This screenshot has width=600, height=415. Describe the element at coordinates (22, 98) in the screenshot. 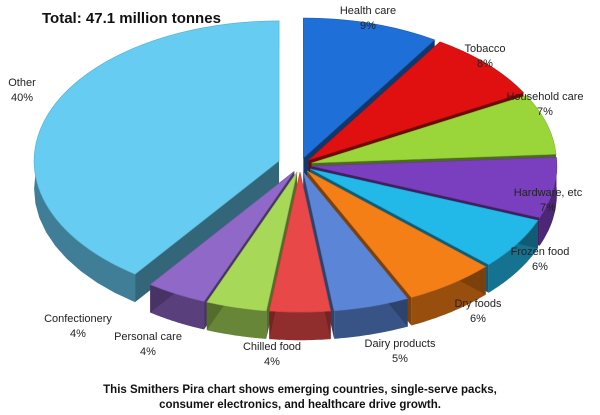

I see `slice-value-other: 40%` at that location.